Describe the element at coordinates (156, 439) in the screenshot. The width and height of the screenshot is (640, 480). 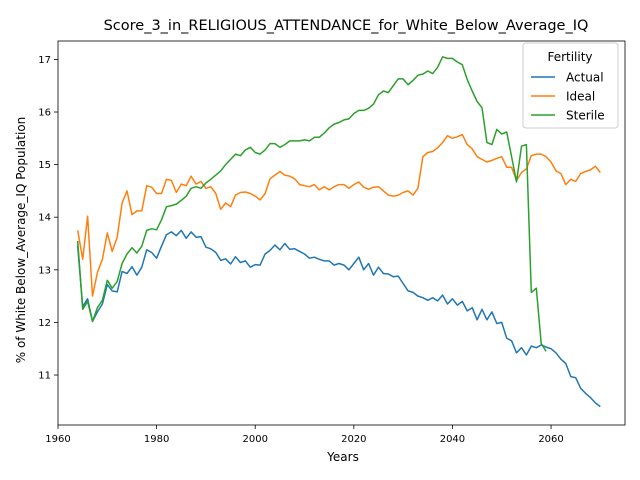
I see `x-tick-label-1980: 1980` at that location.